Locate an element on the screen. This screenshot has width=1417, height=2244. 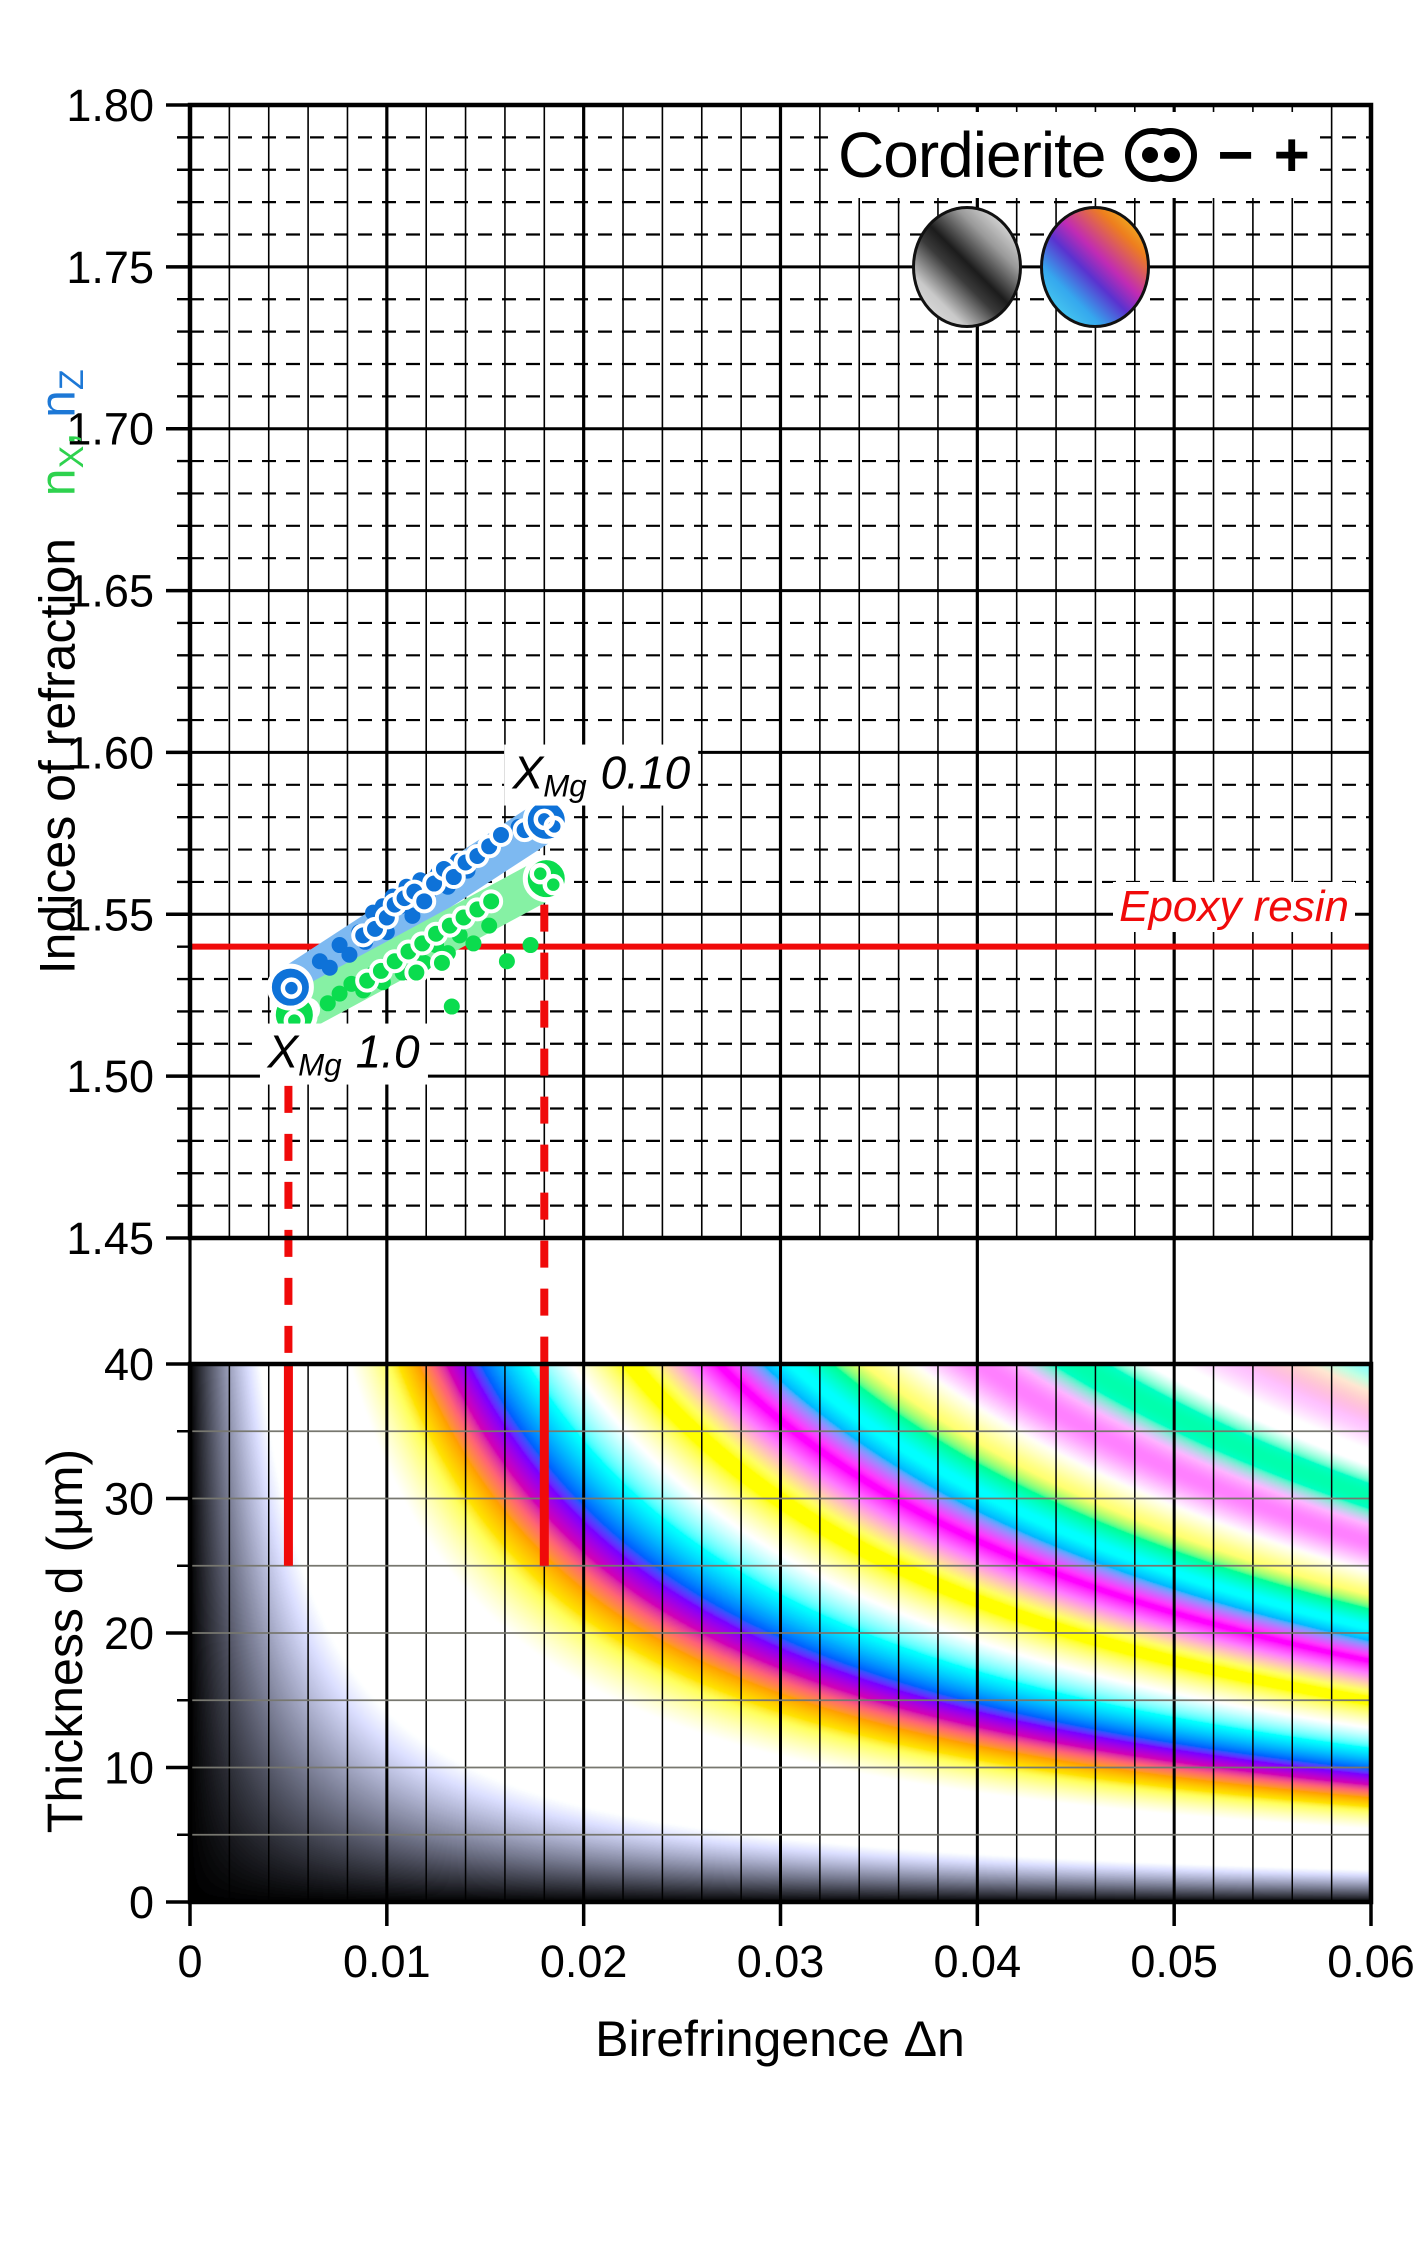
color-interference-figure is located at coordinates (1095, 267).